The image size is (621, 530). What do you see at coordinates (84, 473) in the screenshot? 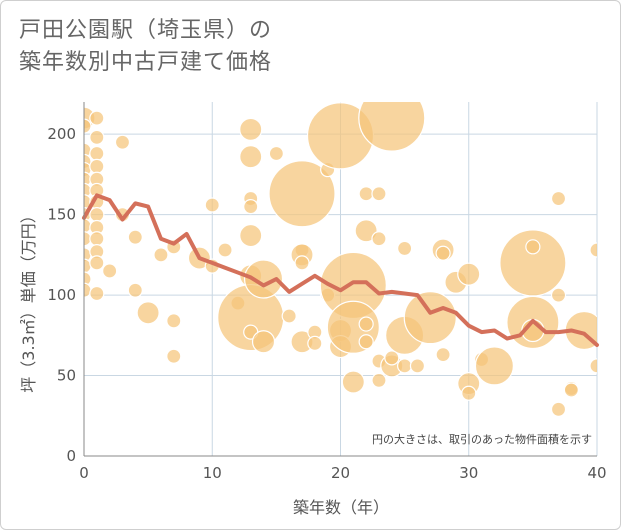
I see `x-tick-label: 0` at bounding box center [84, 473].